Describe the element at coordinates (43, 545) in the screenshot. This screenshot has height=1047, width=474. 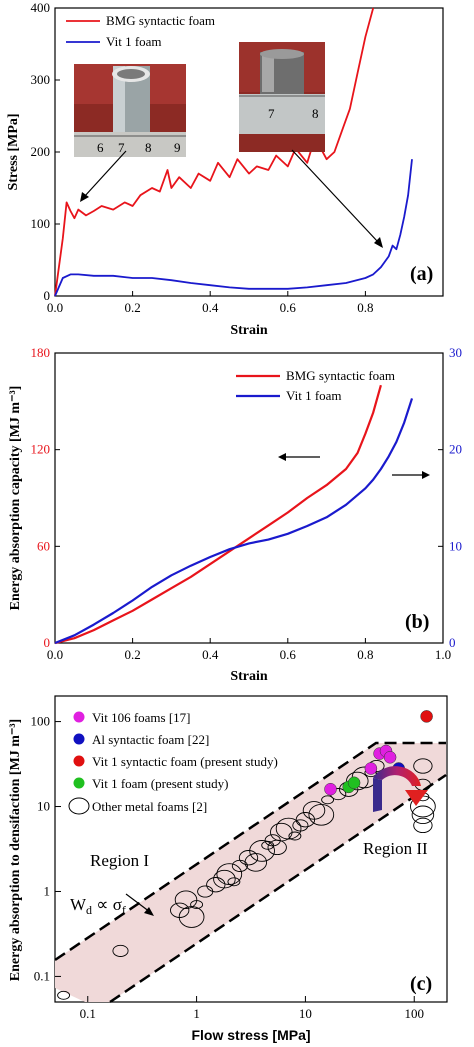
I see `y-tick-label-left: 60` at that location.